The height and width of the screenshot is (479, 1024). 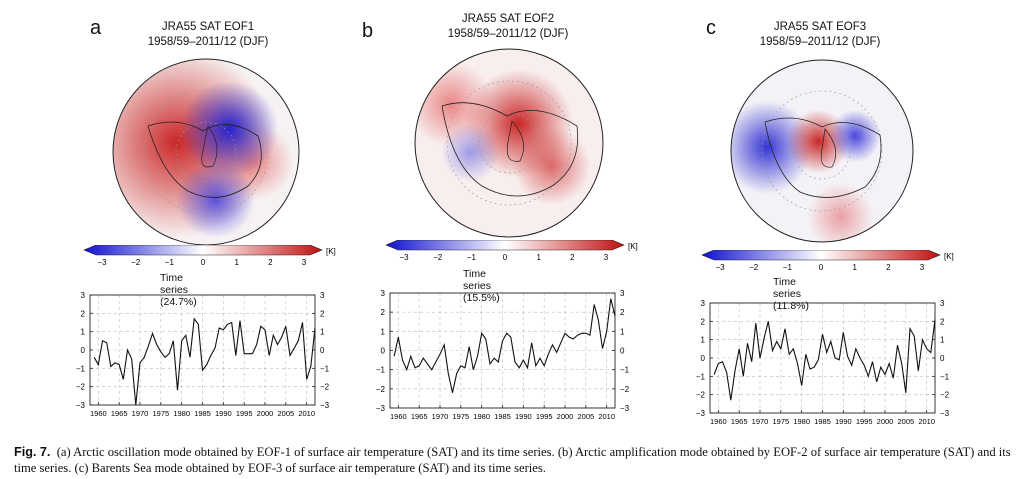 I want to click on caption-label: Fig. 7., so click(x=32, y=452).